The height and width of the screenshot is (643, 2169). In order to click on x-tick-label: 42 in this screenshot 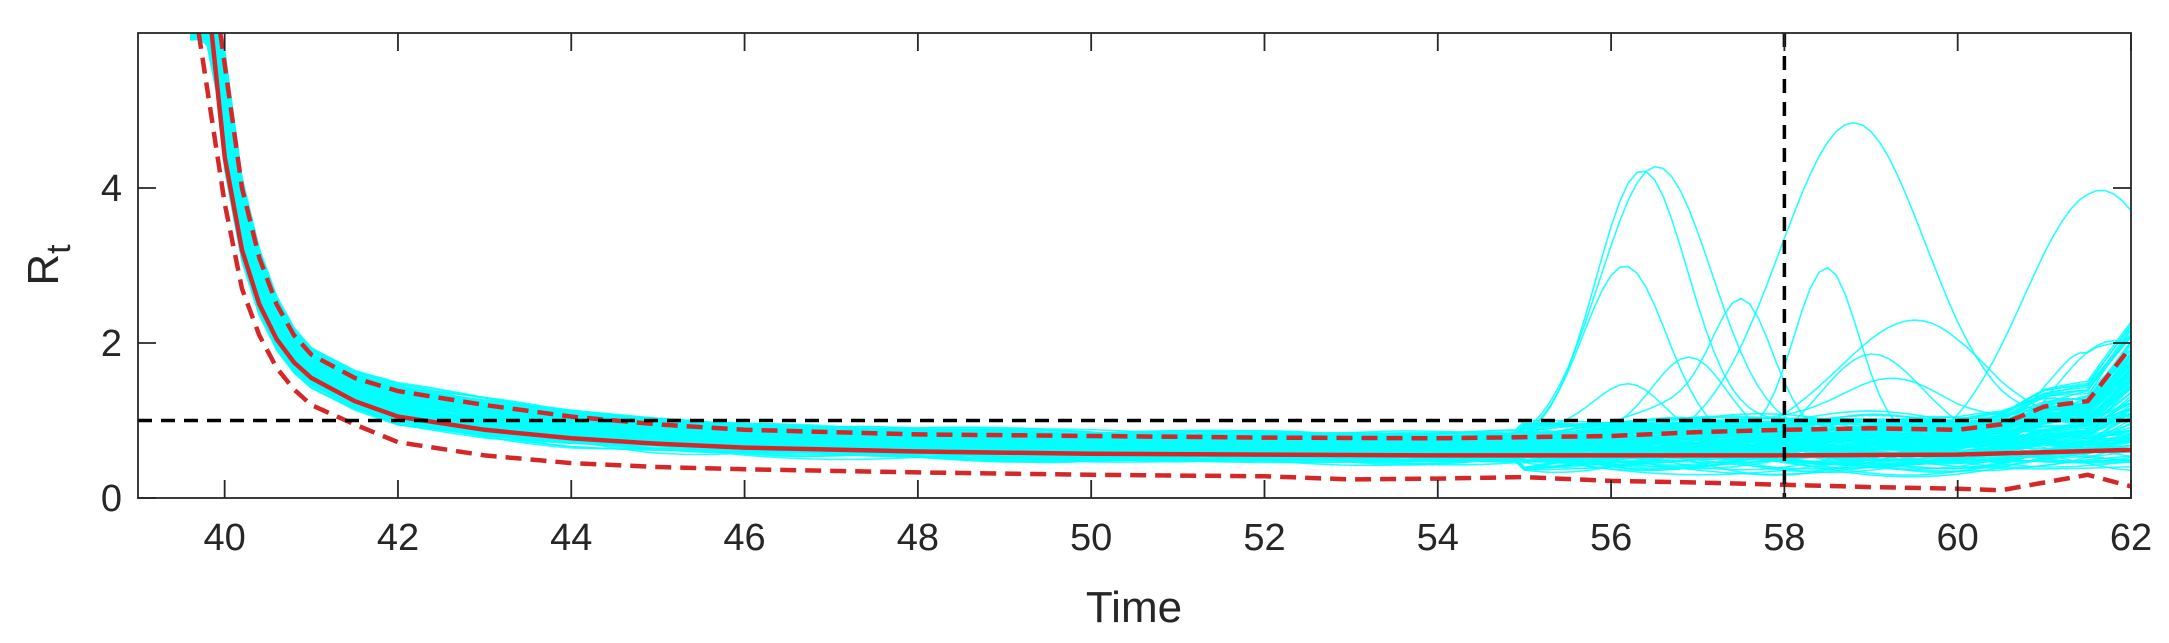, I will do `click(398, 538)`.